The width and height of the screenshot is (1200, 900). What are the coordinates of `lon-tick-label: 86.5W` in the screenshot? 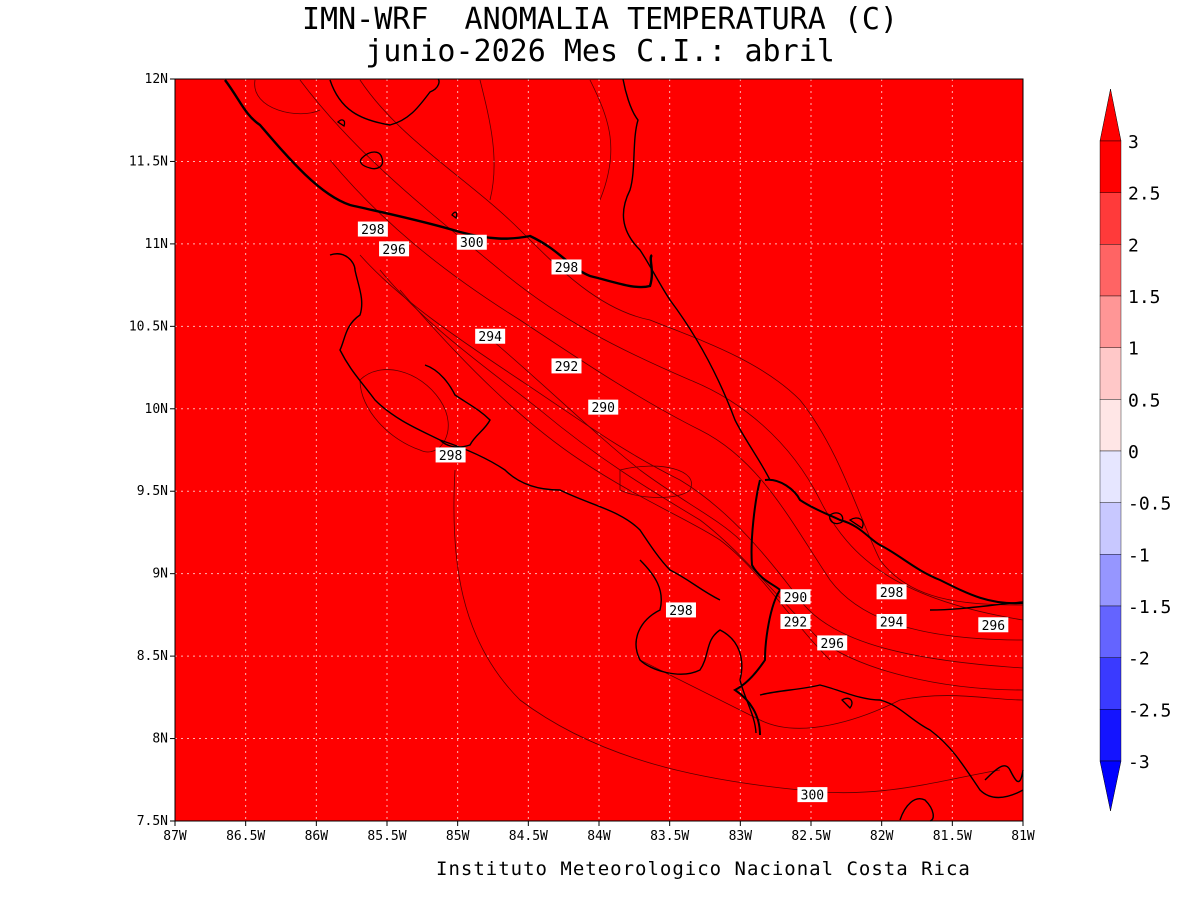 It's located at (245, 836).